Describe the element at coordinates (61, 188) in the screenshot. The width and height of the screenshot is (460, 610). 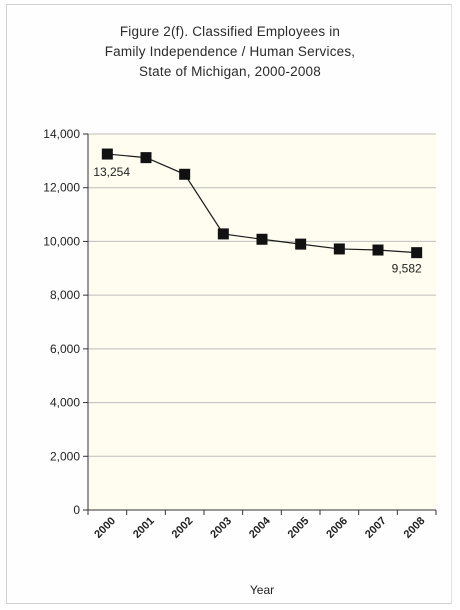
I see `y-tick-label: 12,000` at that location.